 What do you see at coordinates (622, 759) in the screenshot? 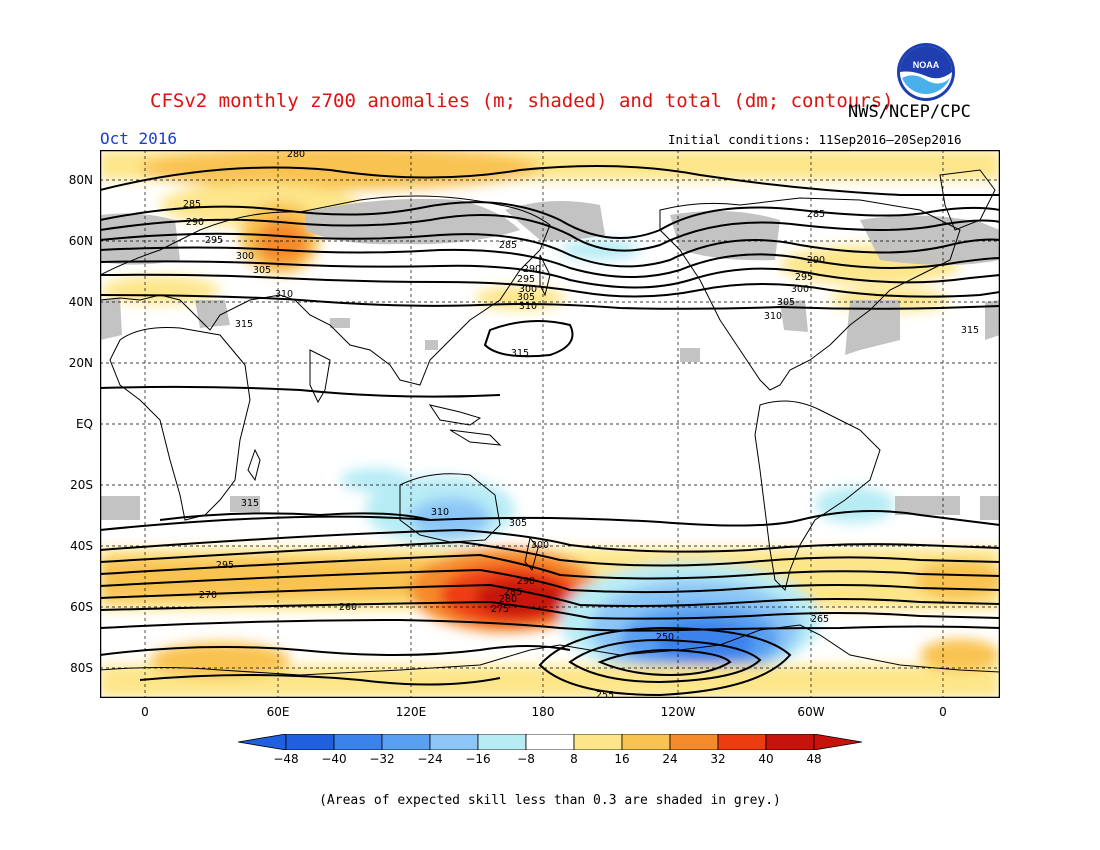
I see `colorbar-tick-label: 16` at bounding box center [622, 759].